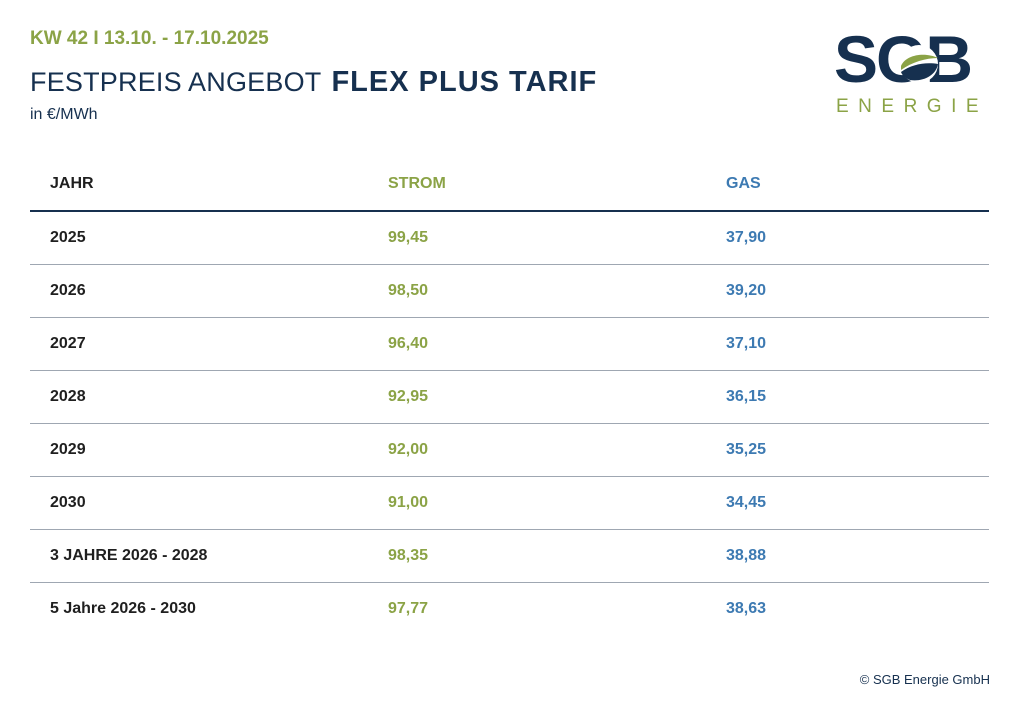 This screenshot has width=1024, height=719. Describe the element at coordinates (919, 64) in the screenshot. I see `logo-swoosh-icon` at that location.